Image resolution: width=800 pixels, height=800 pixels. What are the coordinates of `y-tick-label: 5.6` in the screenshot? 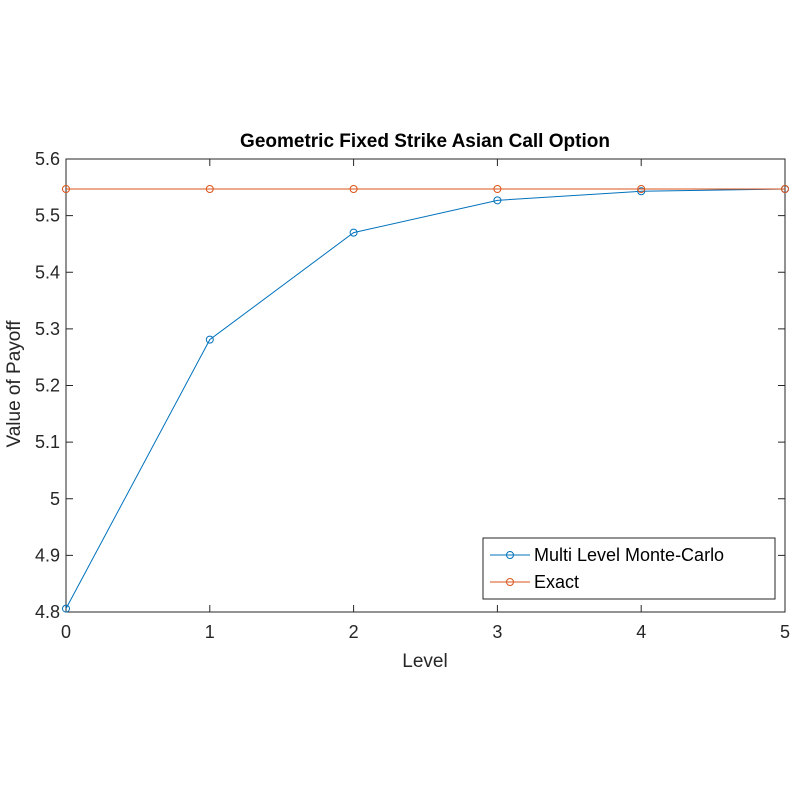 It's located at (47, 159).